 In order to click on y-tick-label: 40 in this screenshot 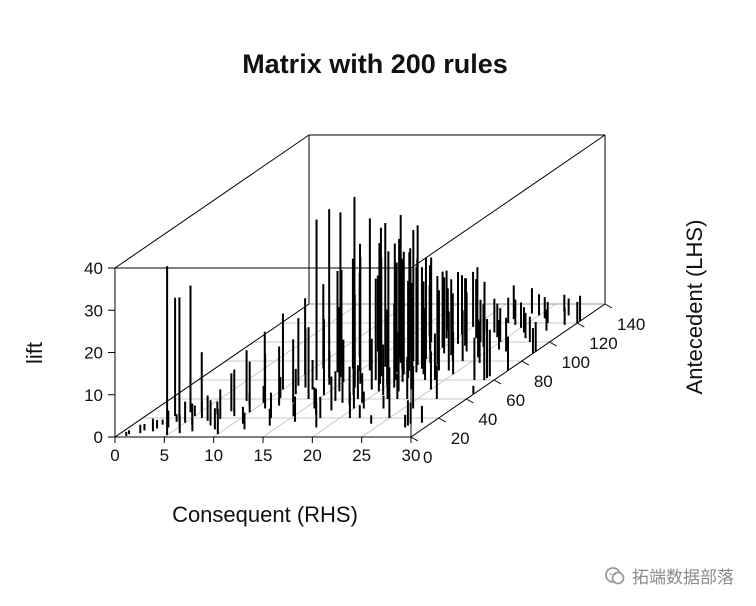, I will do `click(487, 419)`.